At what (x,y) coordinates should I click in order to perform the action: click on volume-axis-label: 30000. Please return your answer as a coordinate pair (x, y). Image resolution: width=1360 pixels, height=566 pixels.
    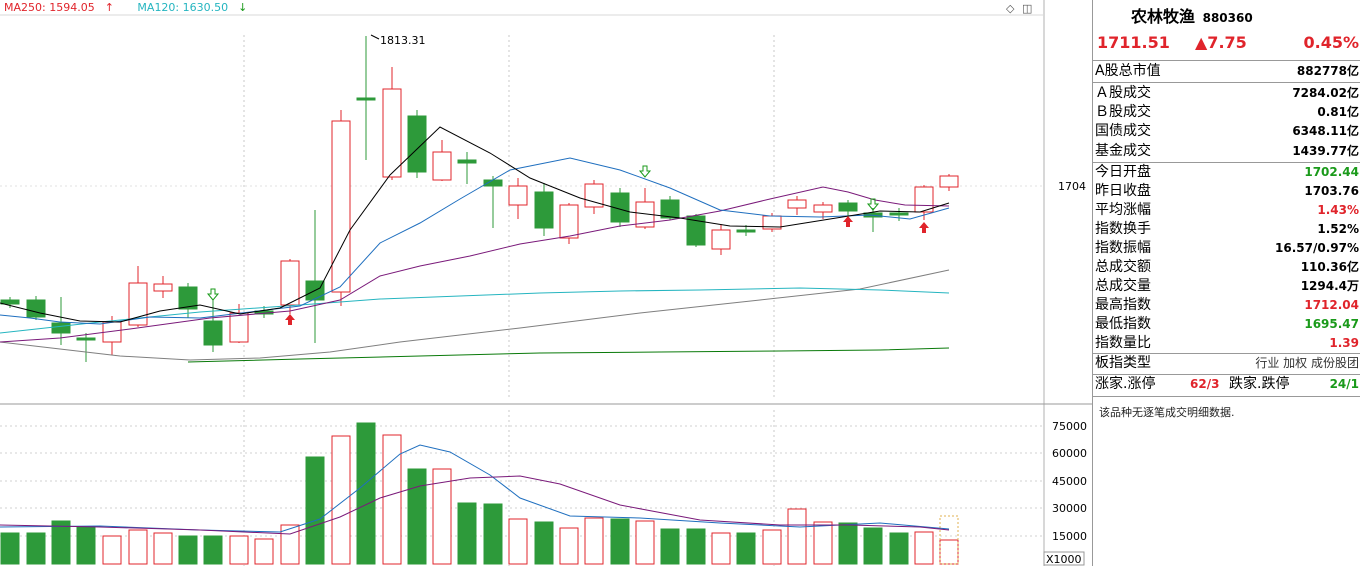
    Looking at the image, I should click on (1069, 508).